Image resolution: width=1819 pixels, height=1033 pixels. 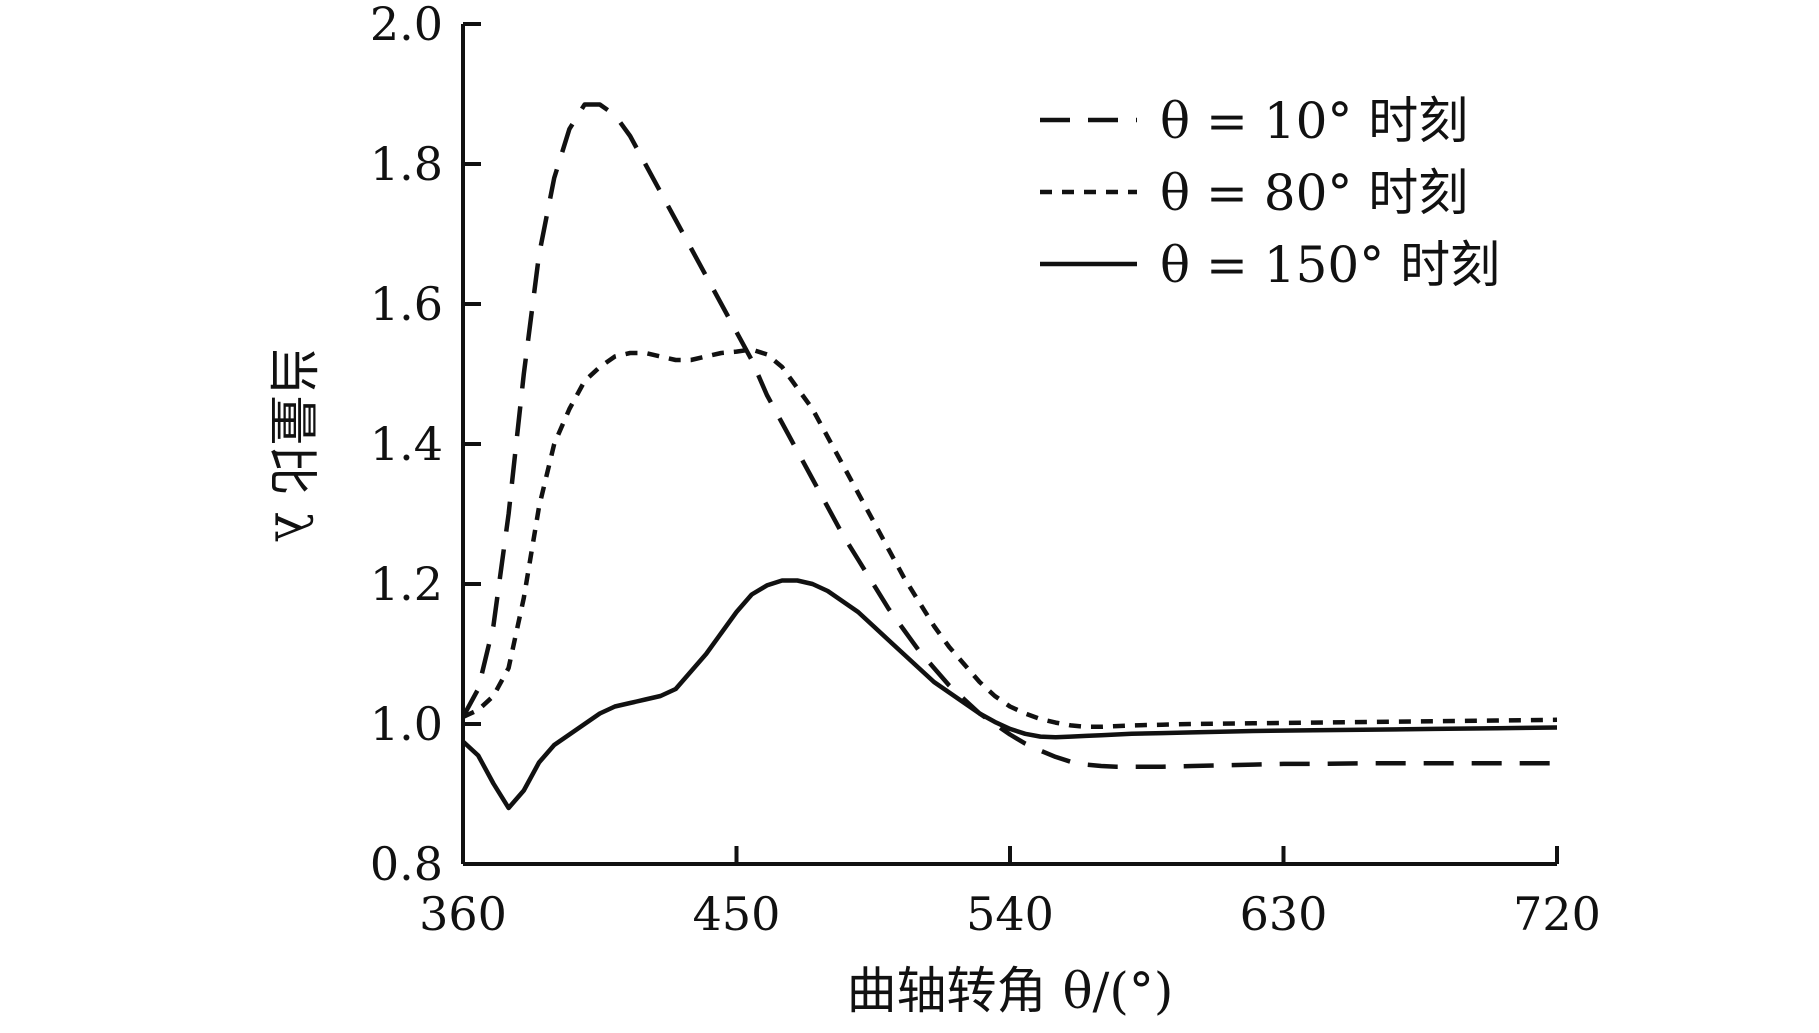 What do you see at coordinates (1557, 914) in the screenshot?
I see `x-tick-label: 720` at bounding box center [1557, 914].